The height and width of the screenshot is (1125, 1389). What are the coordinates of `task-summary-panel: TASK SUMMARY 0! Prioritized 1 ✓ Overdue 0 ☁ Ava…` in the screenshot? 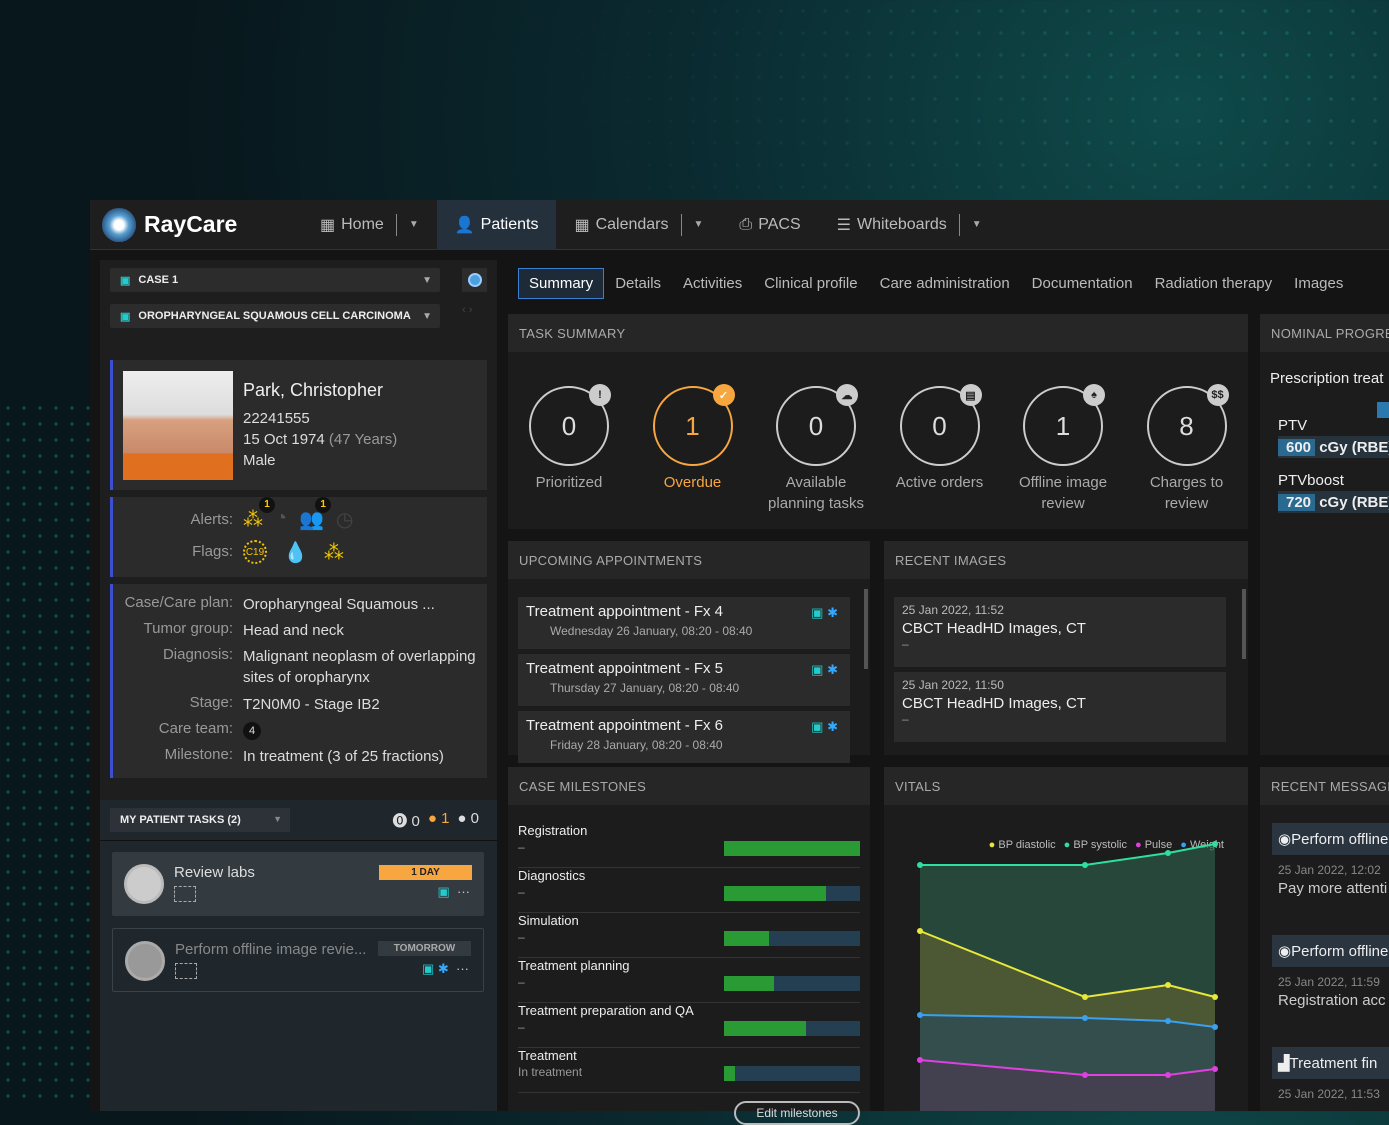 It's located at (878, 421).